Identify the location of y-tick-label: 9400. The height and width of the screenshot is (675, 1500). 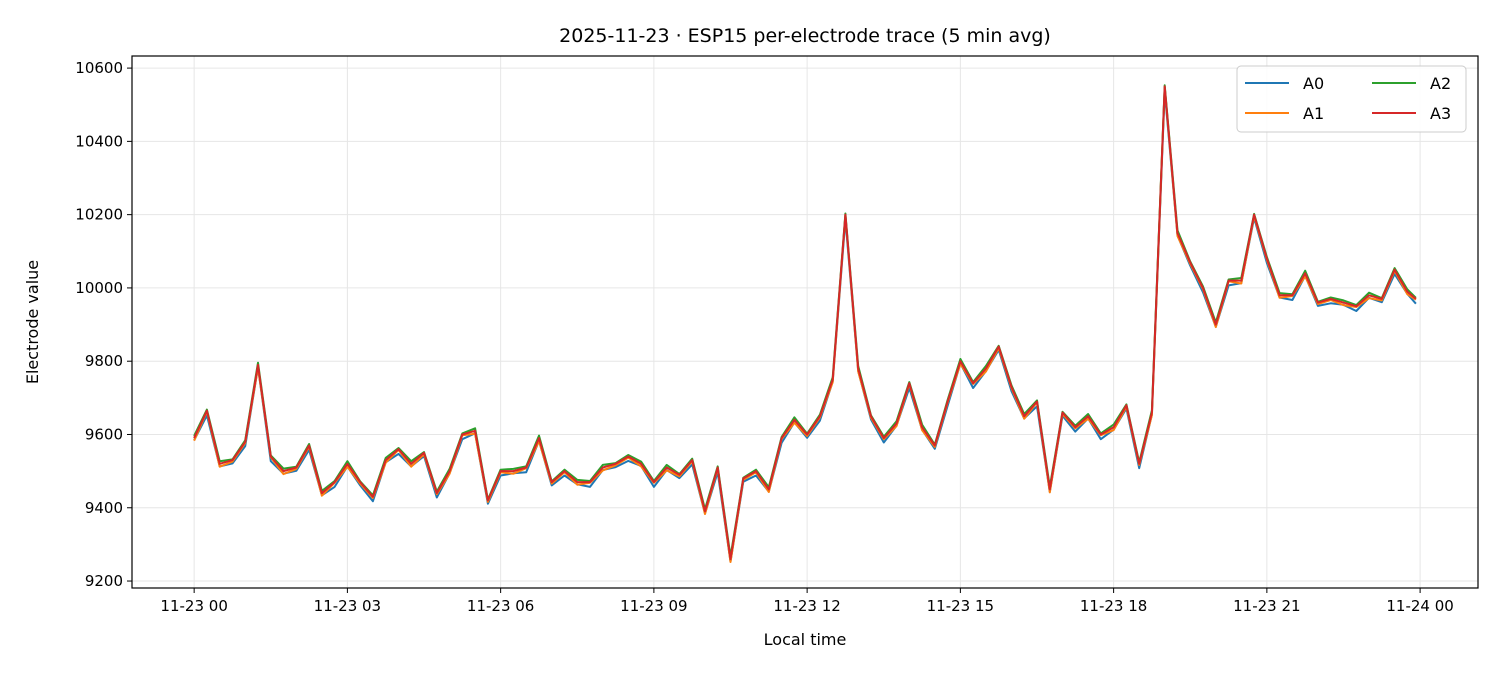
(104, 508).